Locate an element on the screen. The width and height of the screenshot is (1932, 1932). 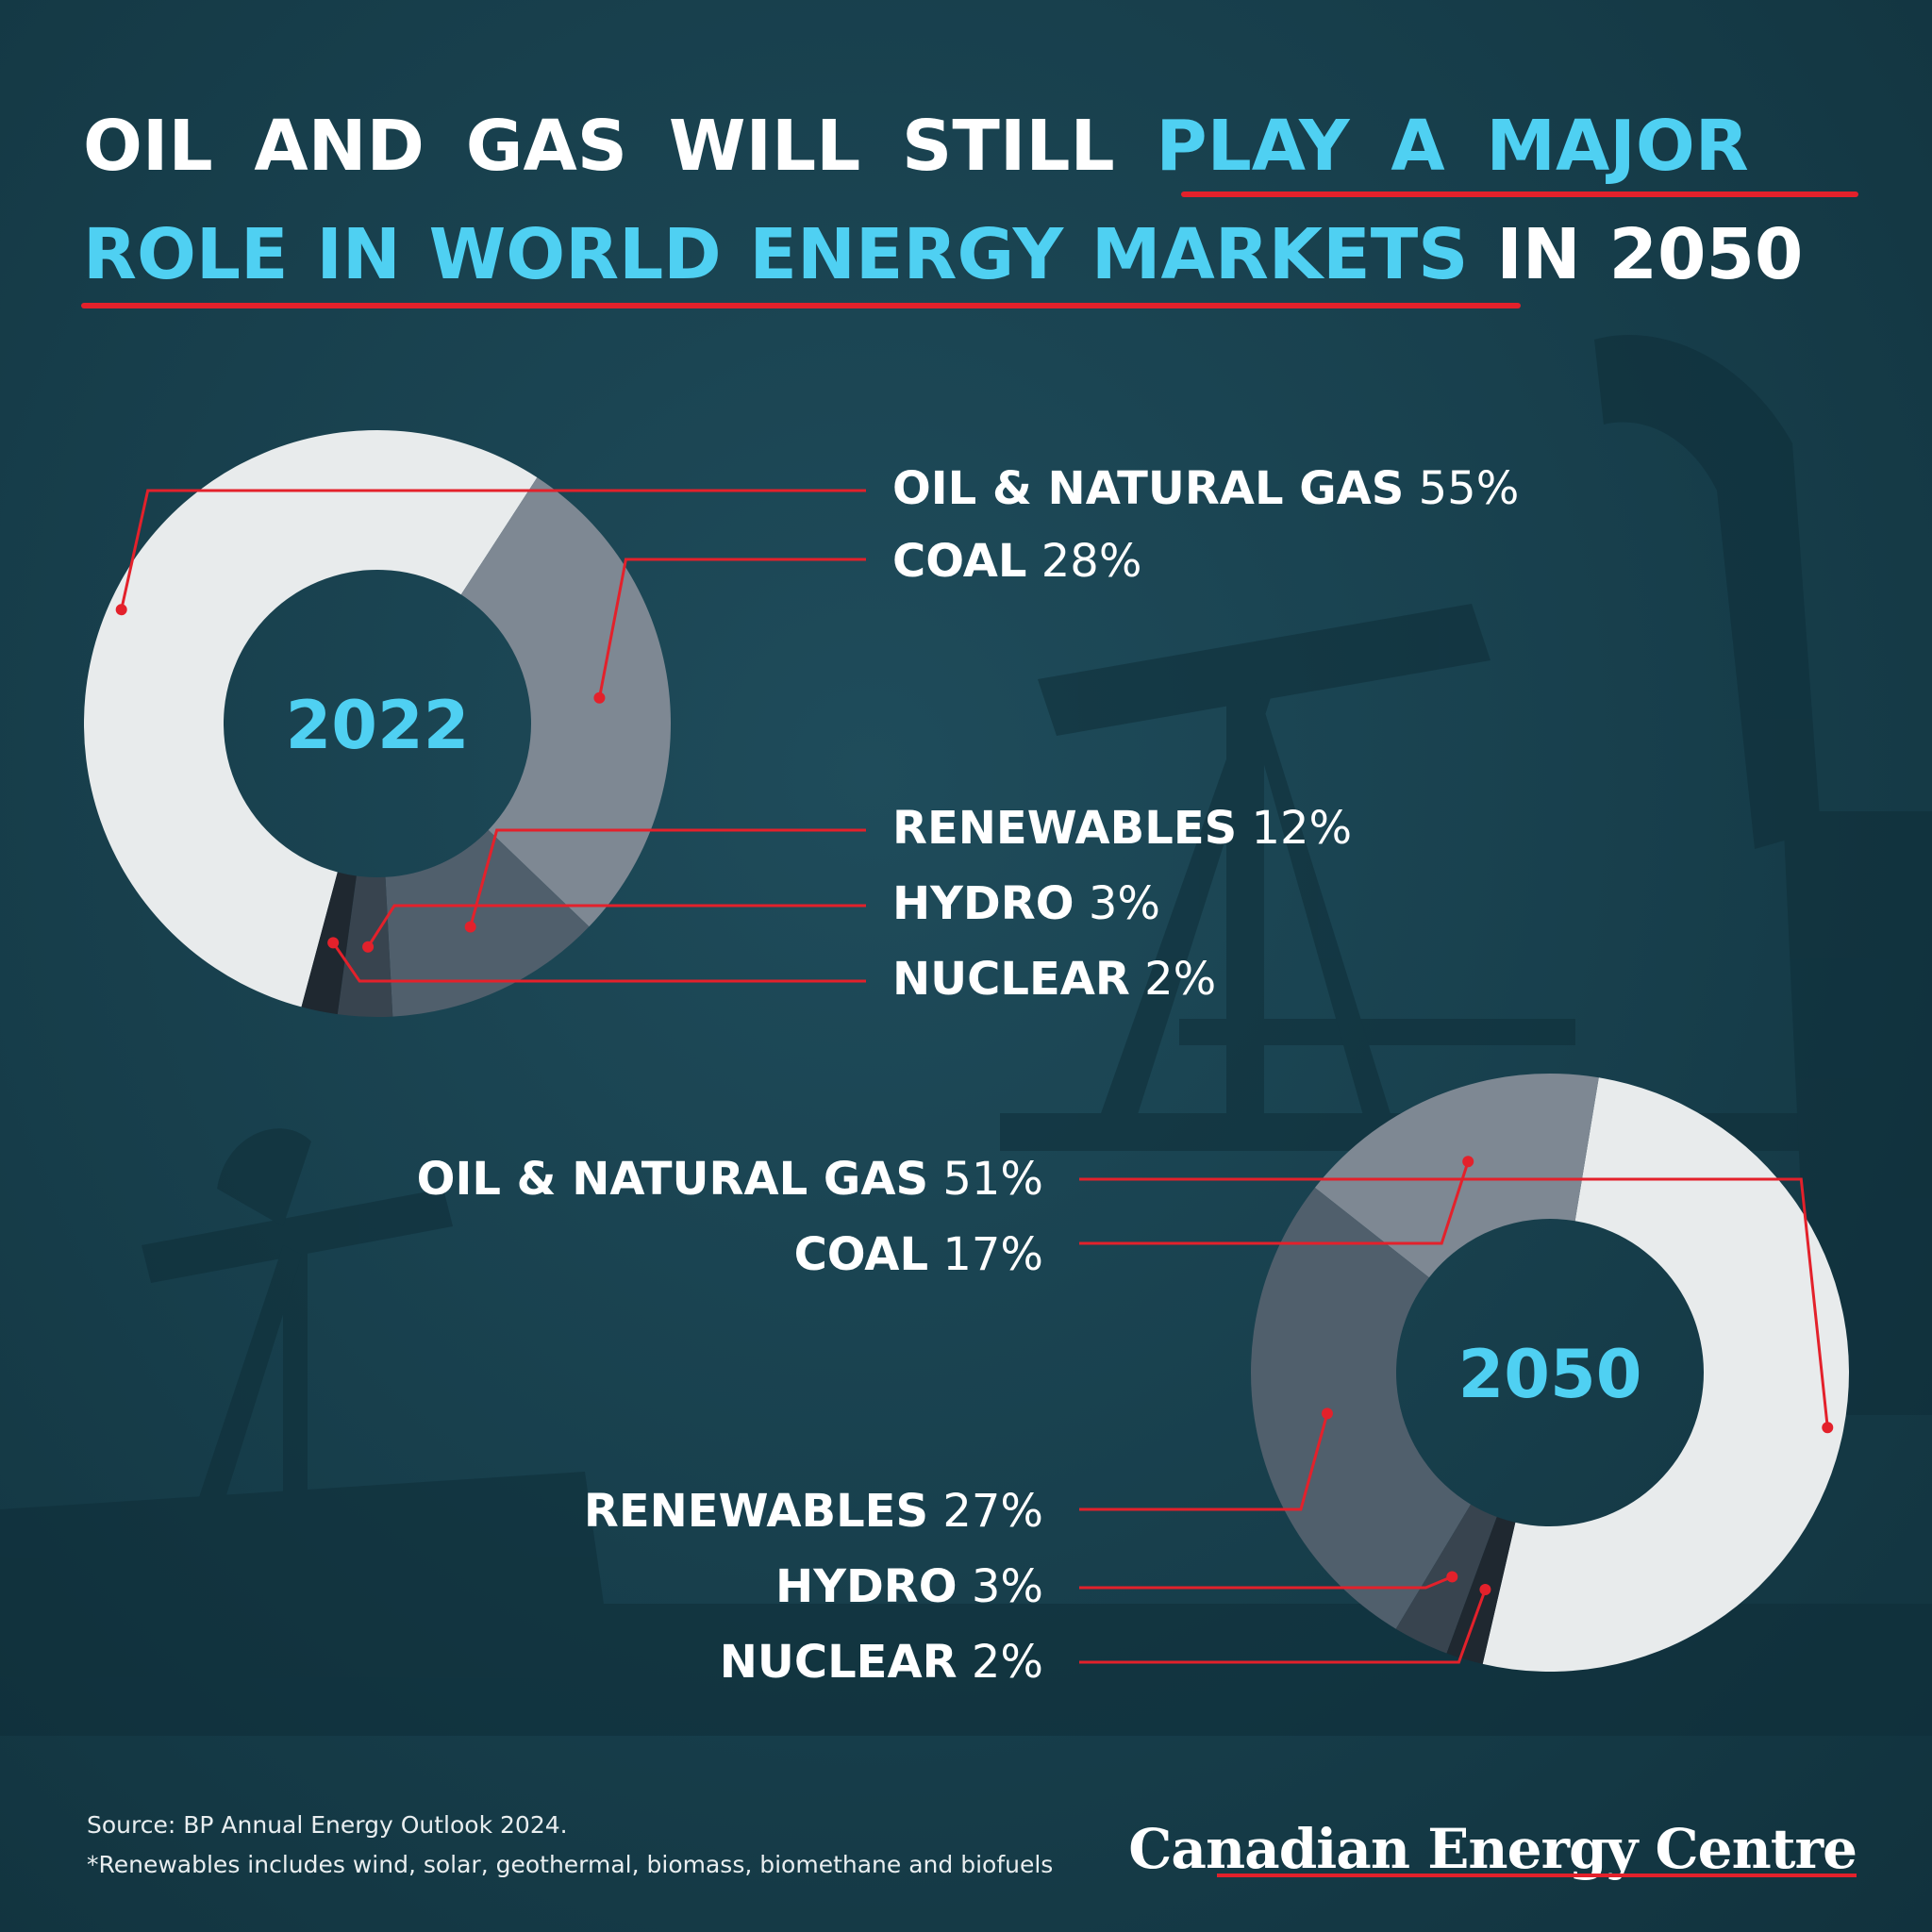
leader-line-2022-oil-gas is located at coordinates (493, 550).